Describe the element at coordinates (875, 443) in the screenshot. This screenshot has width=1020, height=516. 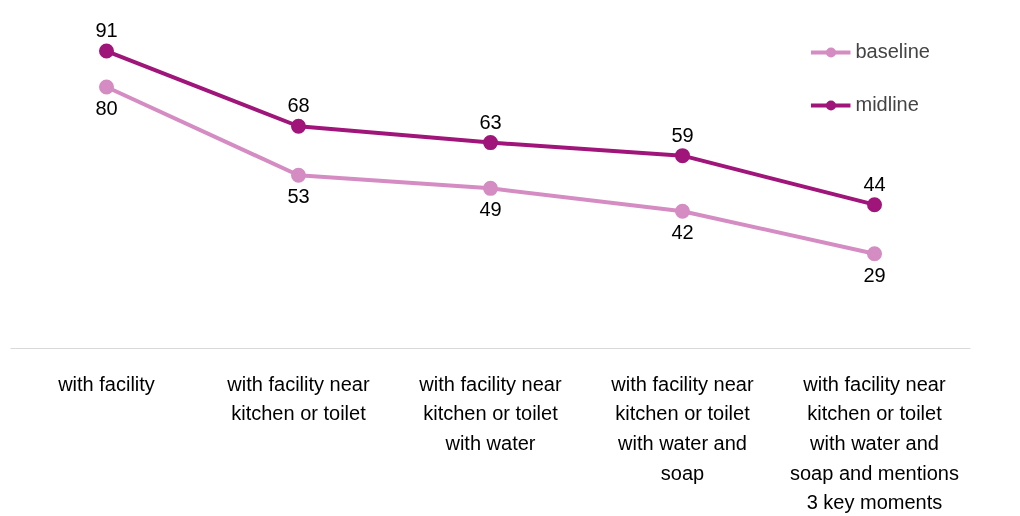
I see `x-tick-label: with facility near kitchen or toilet with water and soap and mentions 3 key moments` at that location.